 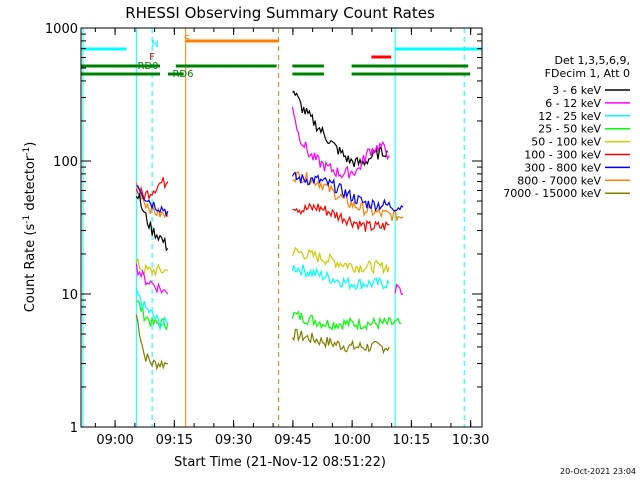 I want to click on legend-label-4: 50 - 100 keV, so click(x=566, y=142).